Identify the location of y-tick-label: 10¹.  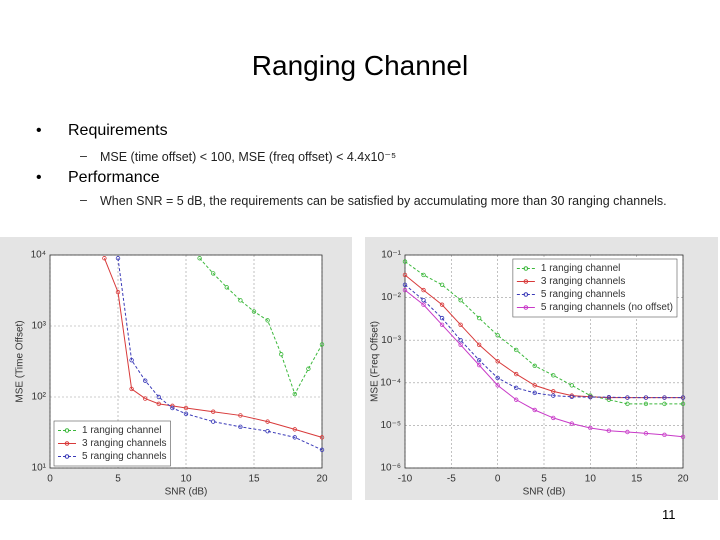
(39, 468).